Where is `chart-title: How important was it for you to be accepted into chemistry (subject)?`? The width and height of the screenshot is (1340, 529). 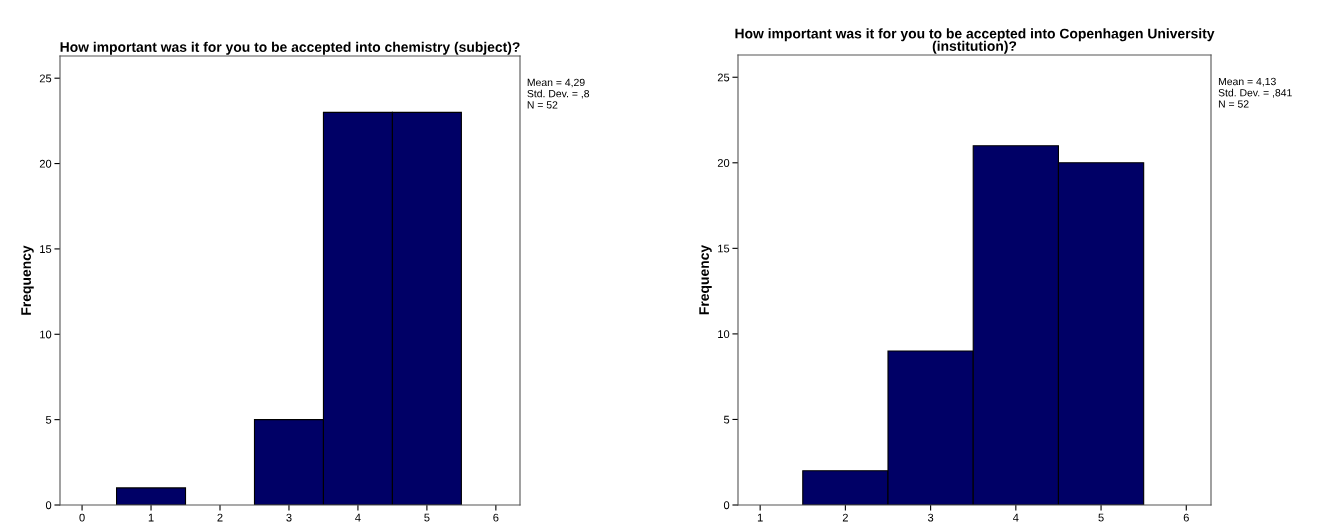
chart-title: How important was it for you to be accepted into chemistry (subject)? is located at coordinates (290, 48).